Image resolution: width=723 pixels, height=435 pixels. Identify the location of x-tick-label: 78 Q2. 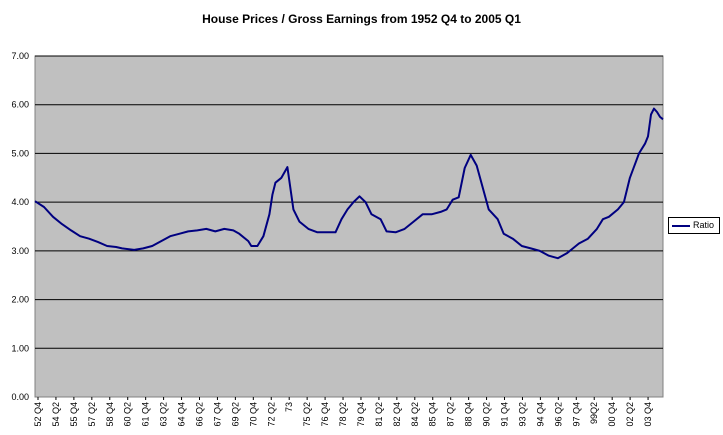
(343, 414).